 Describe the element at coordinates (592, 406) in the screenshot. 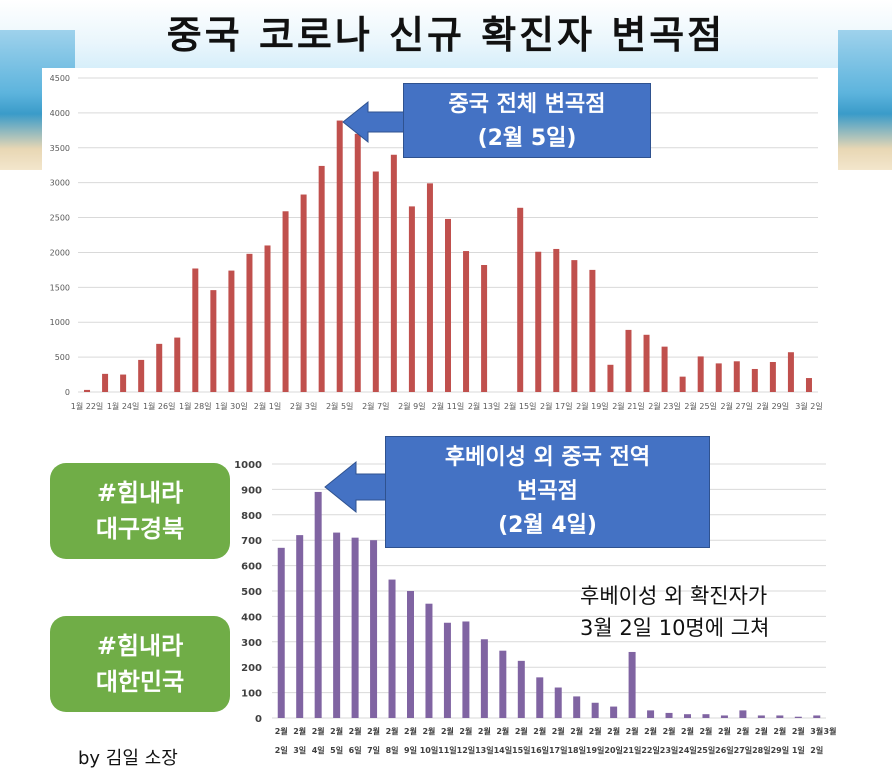

I see `x-tick-label: 2월 19일` at that location.